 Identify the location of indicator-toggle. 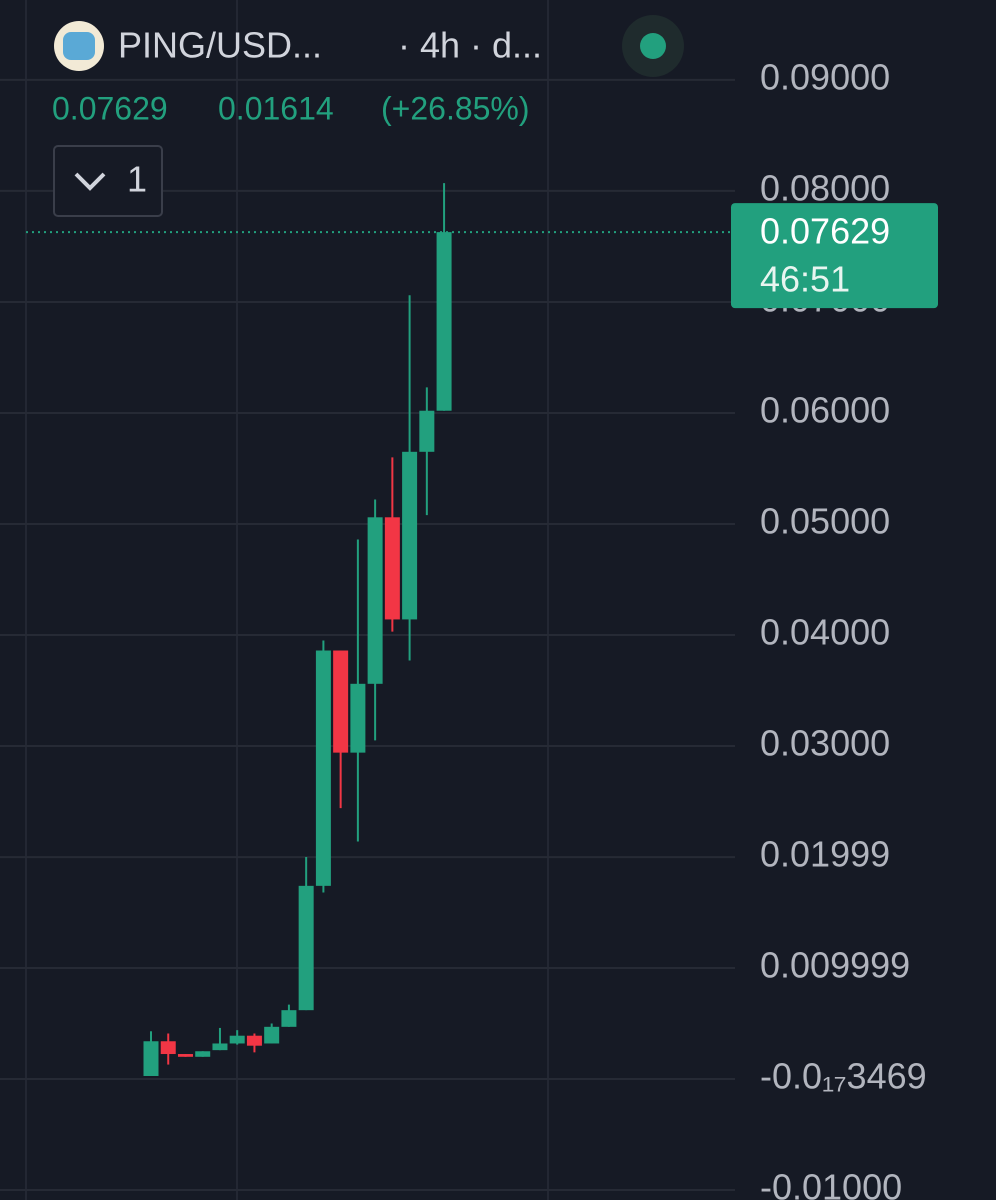
(108, 181).